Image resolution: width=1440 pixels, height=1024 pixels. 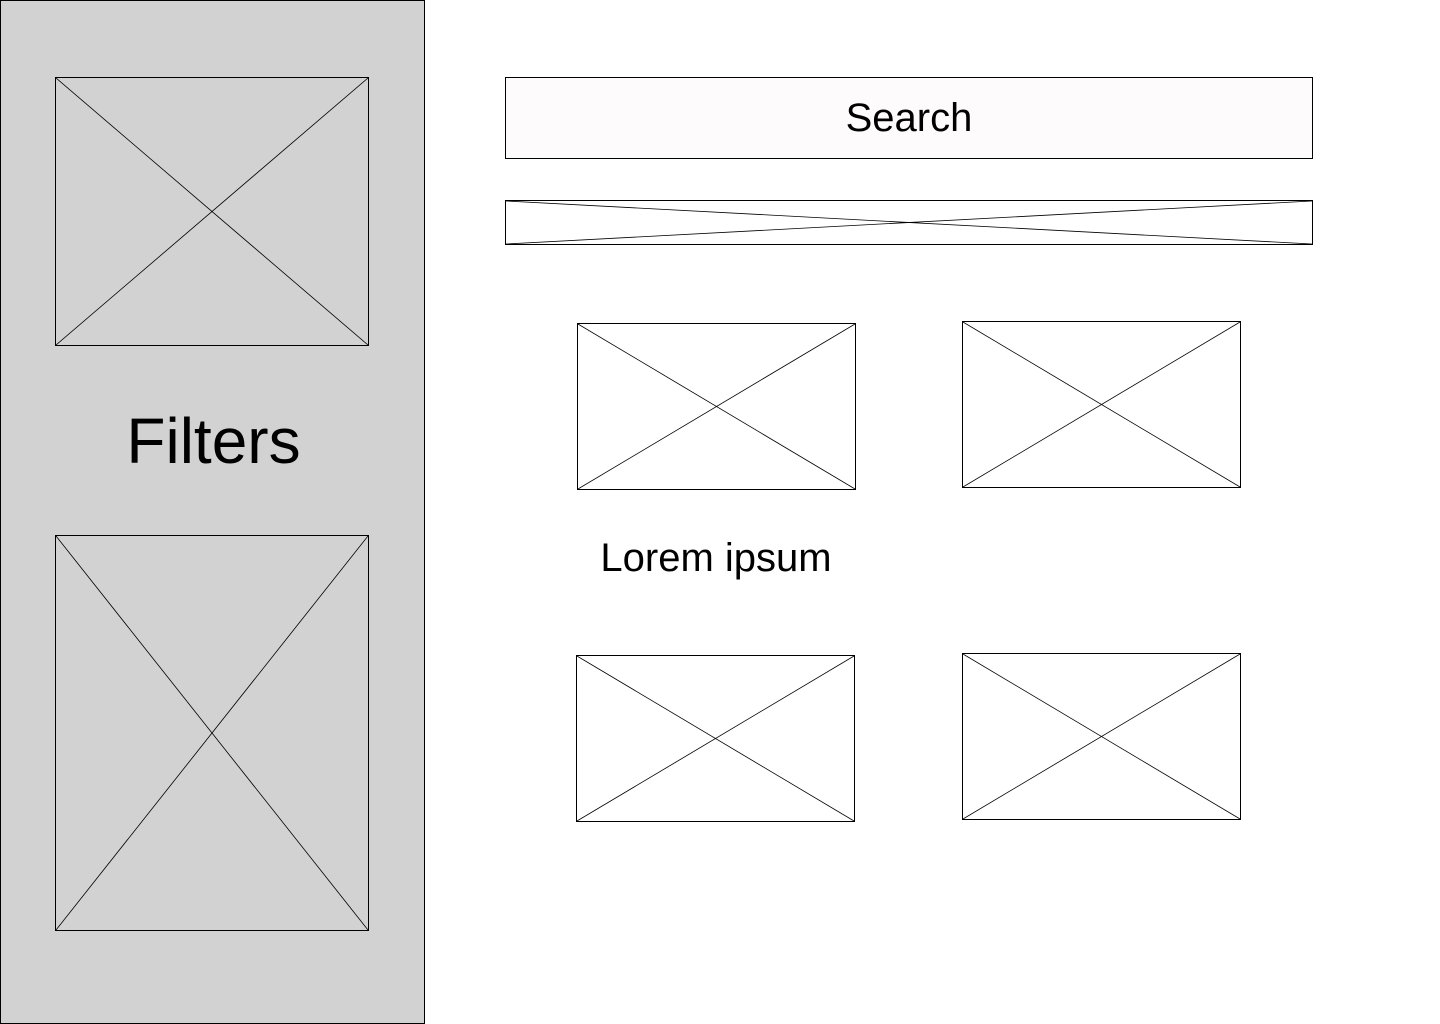 What do you see at coordinates (213, 441) in the screenshot?
I see `filters-heading: Filters` at bounding box center [213, 441].